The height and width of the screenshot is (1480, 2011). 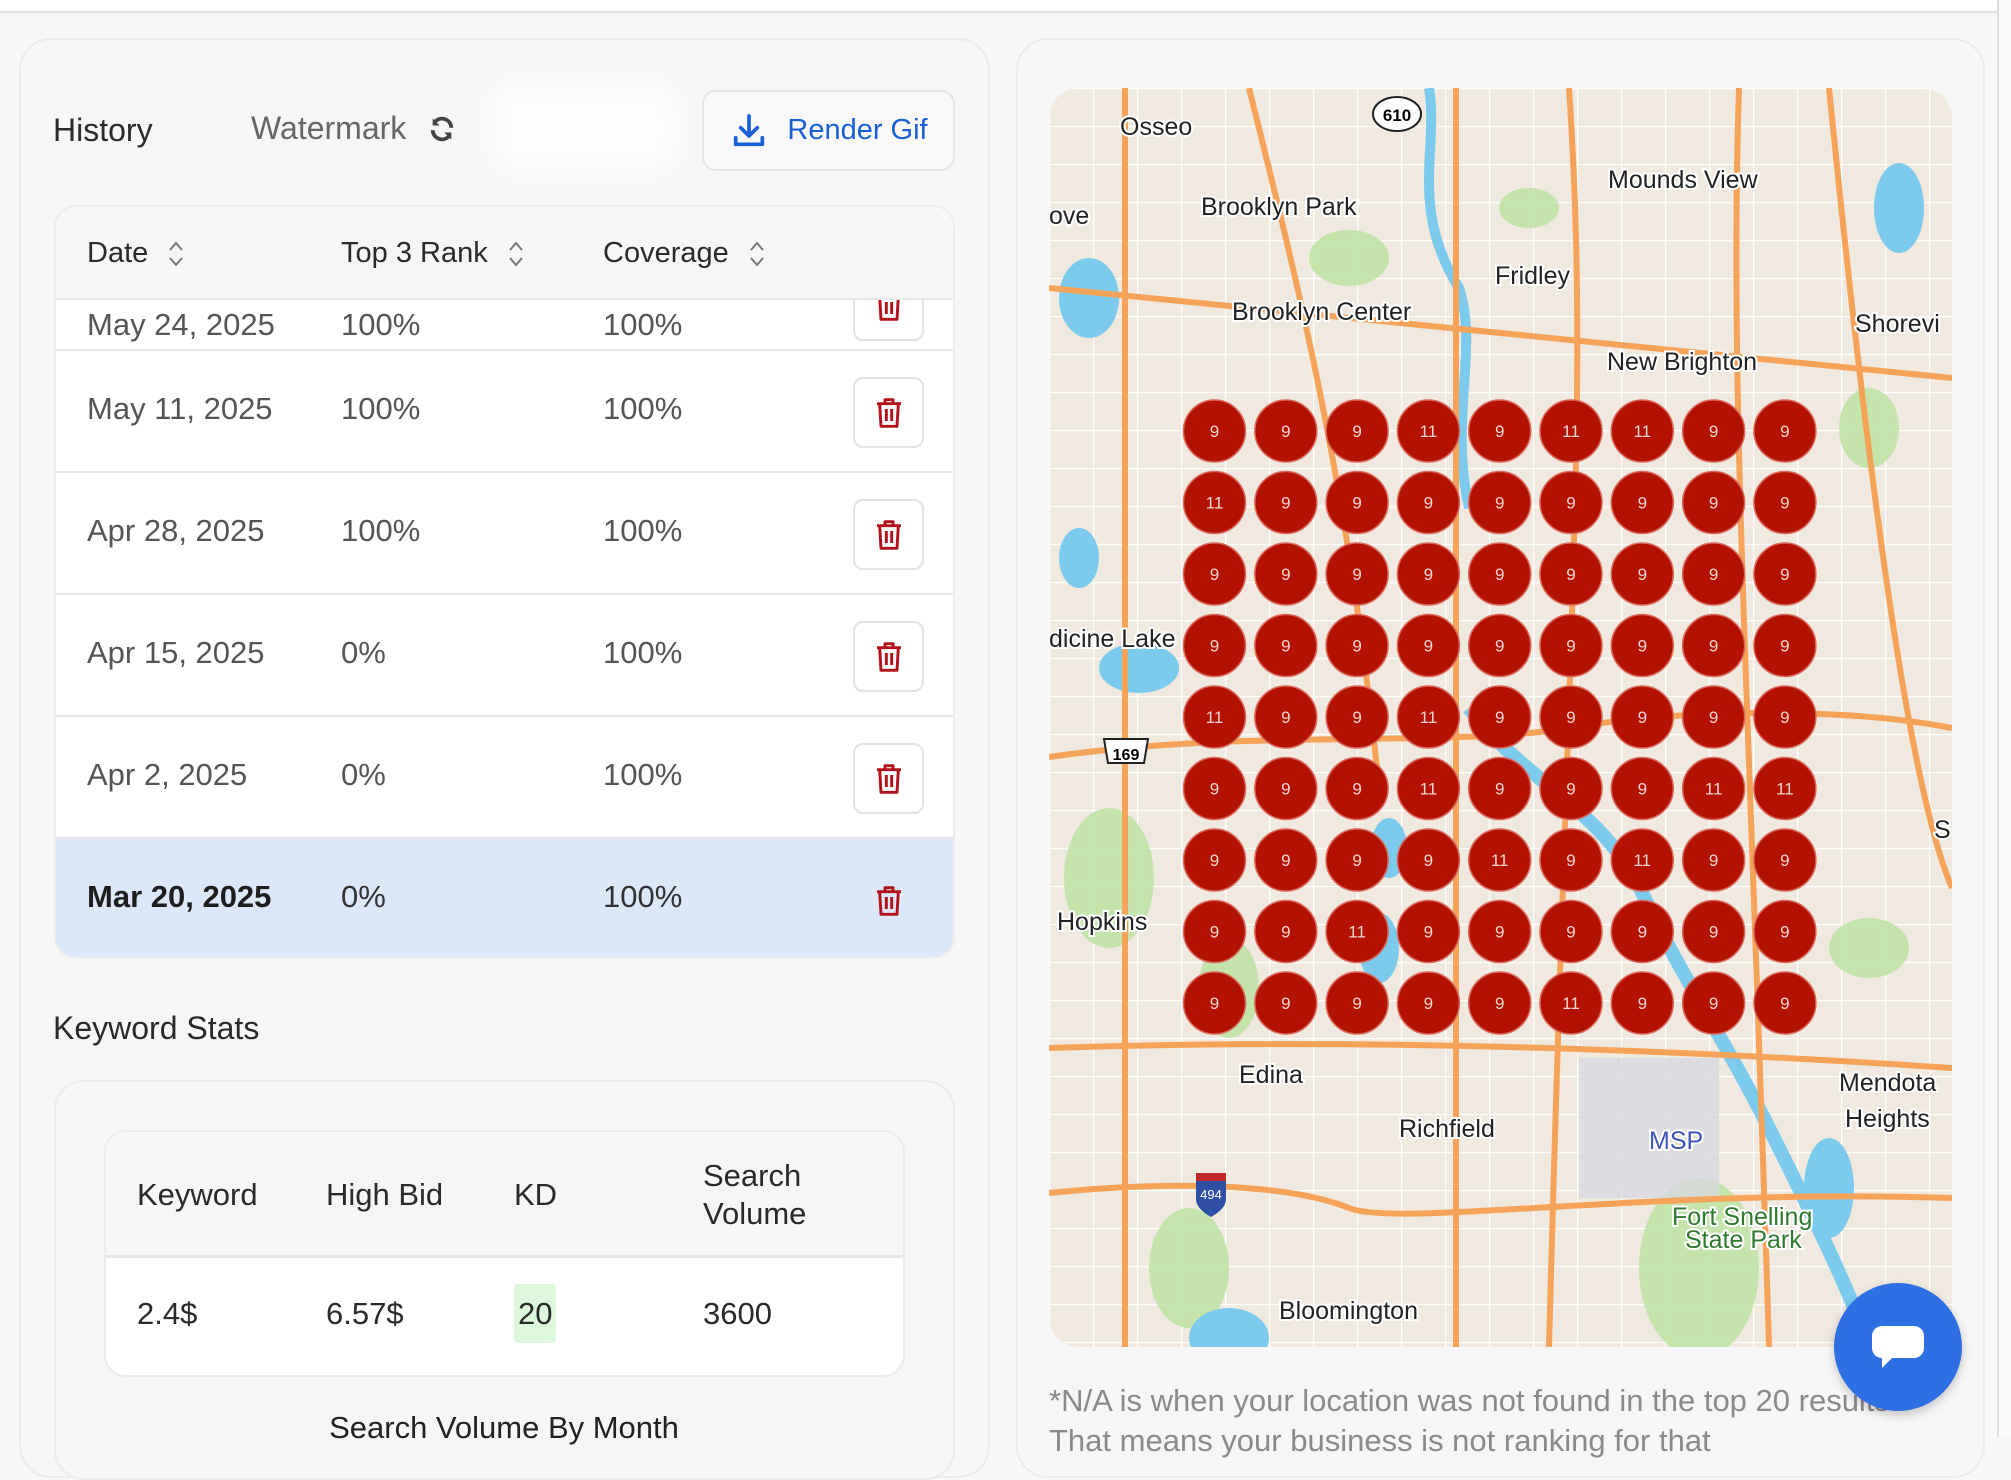 I want to click on table-row: May 24, 2025 100% 100%, so click(x=504, y=325).